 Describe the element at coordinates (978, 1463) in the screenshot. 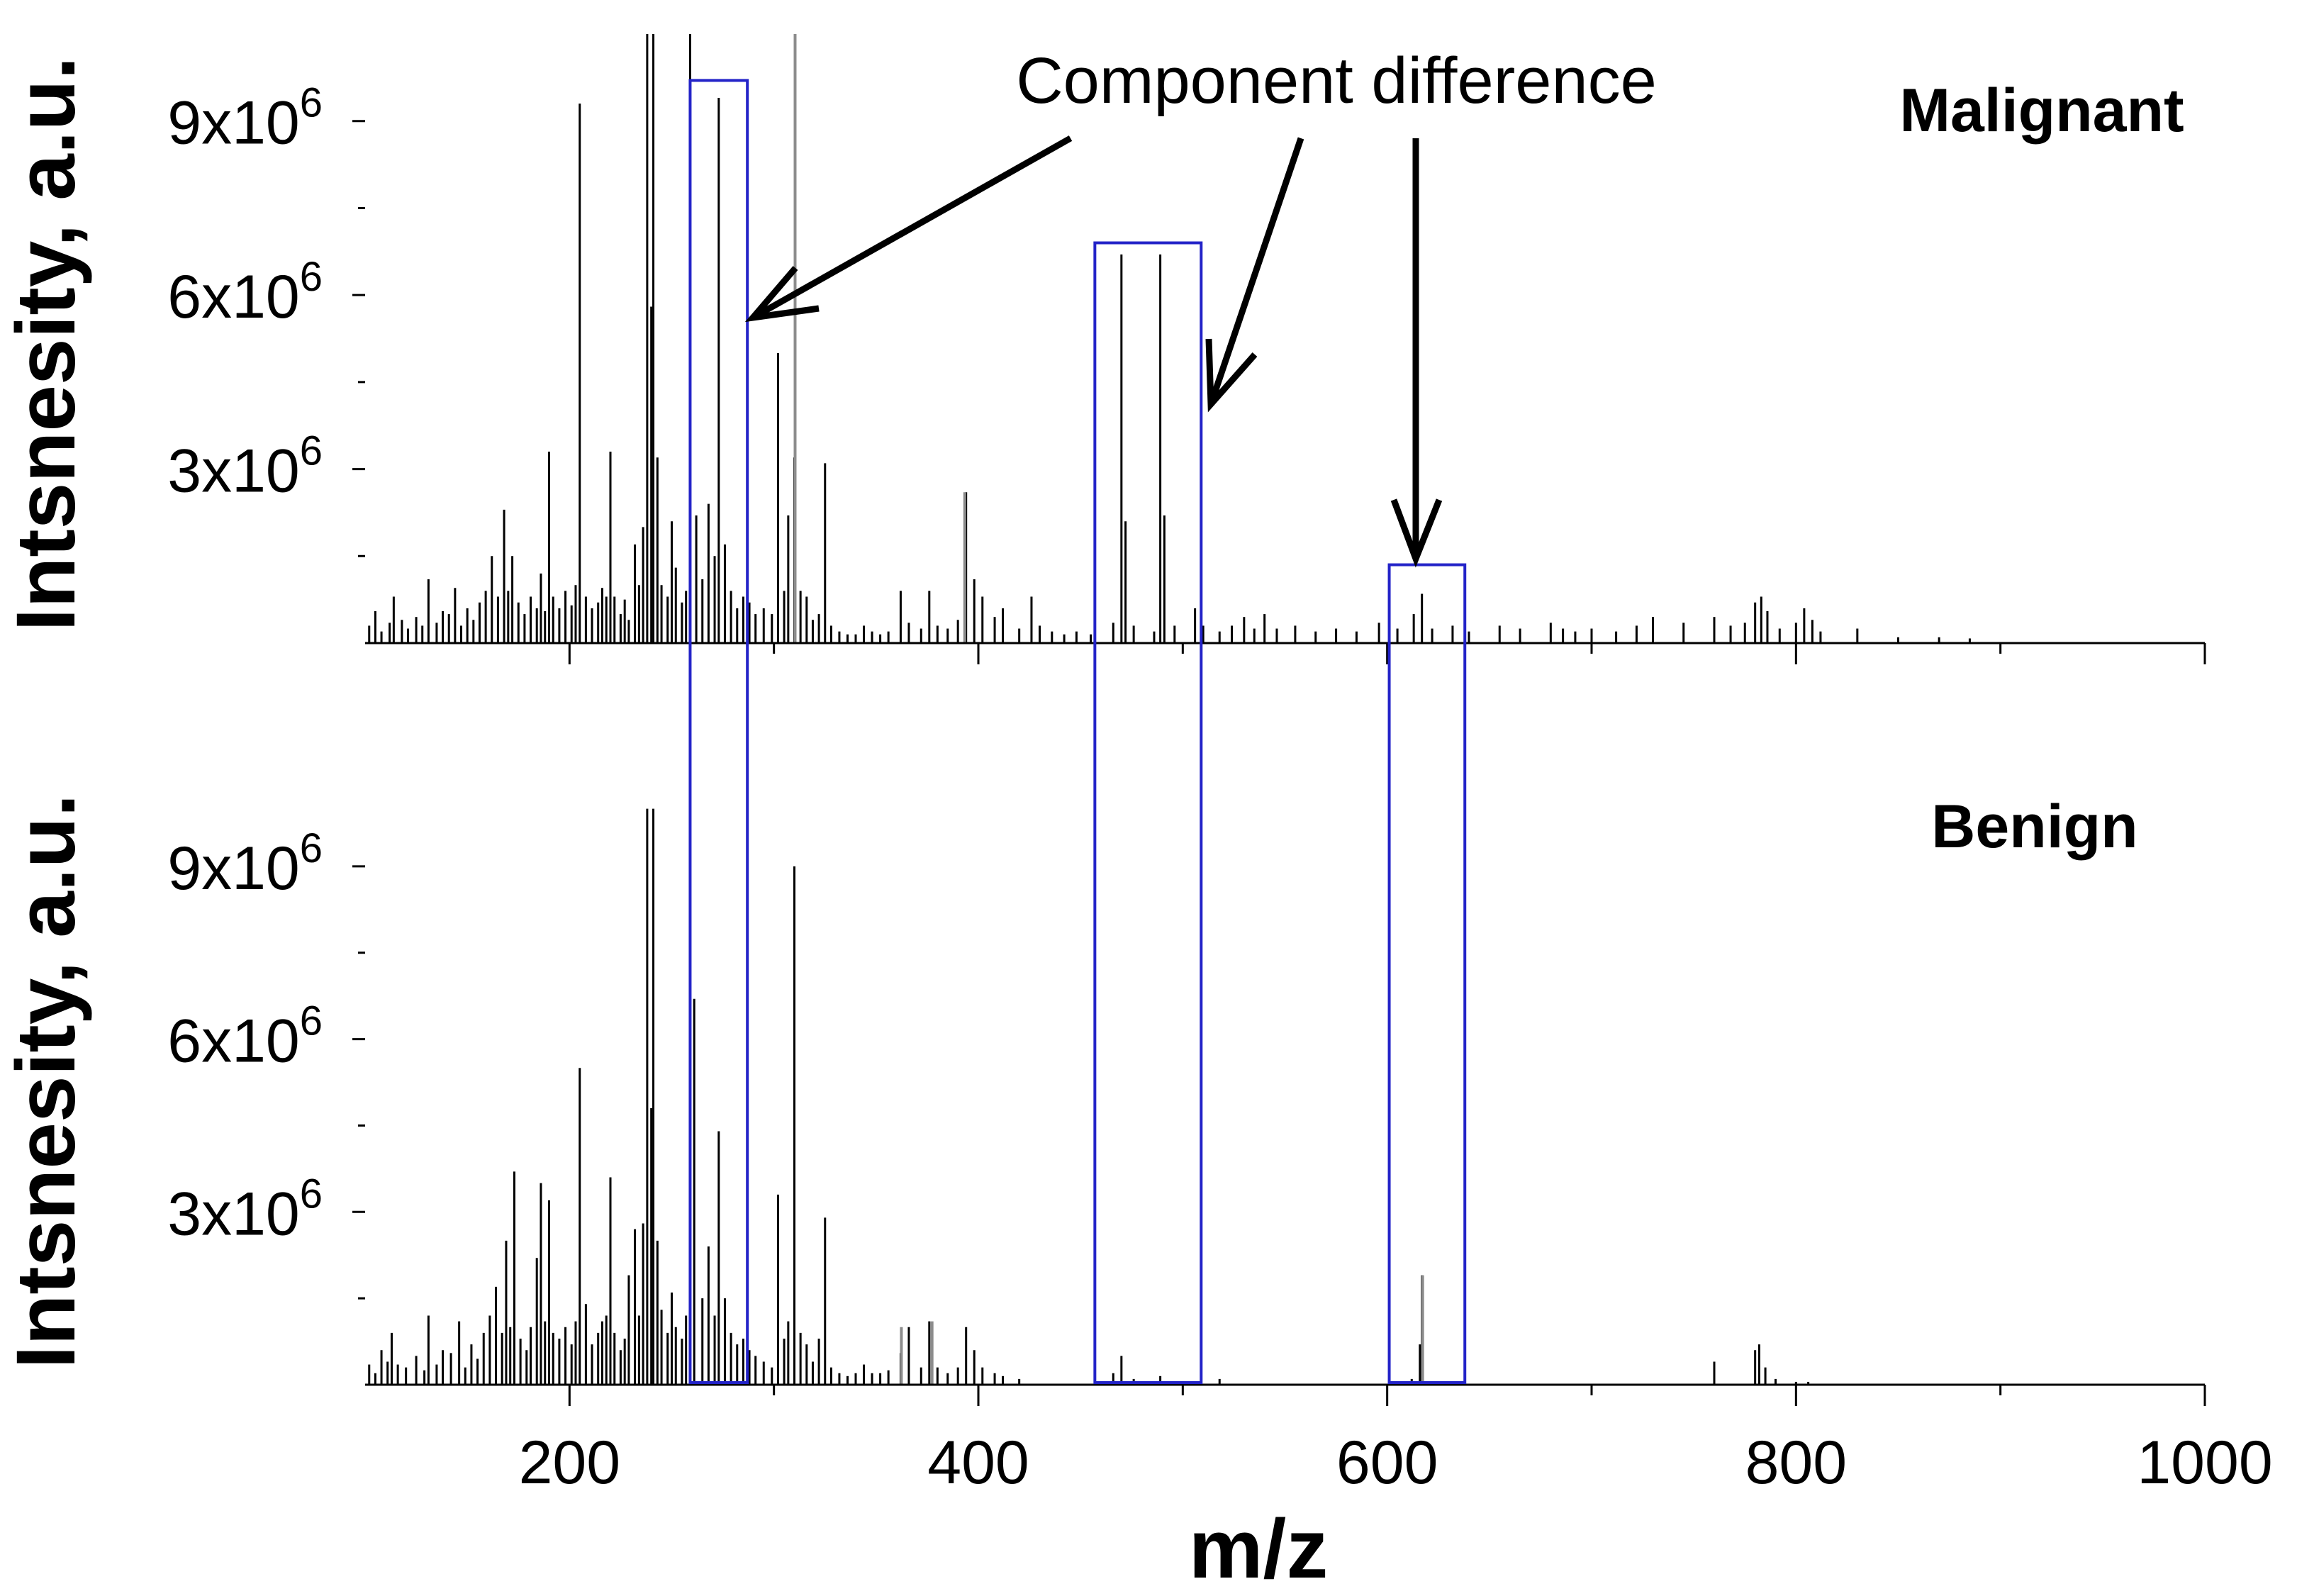

I see `x-tick-label-400: 400` at that location.